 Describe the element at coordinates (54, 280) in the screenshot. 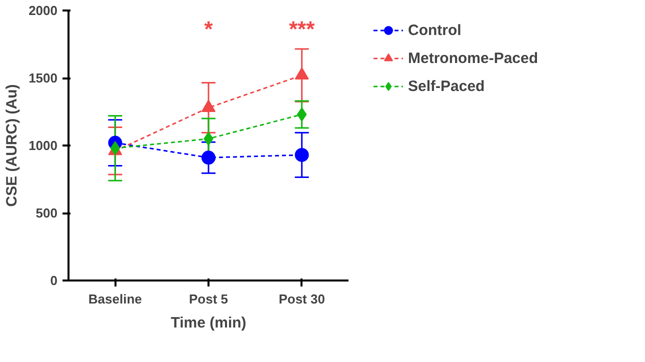

I see `y-tick-label: 0` at that location.